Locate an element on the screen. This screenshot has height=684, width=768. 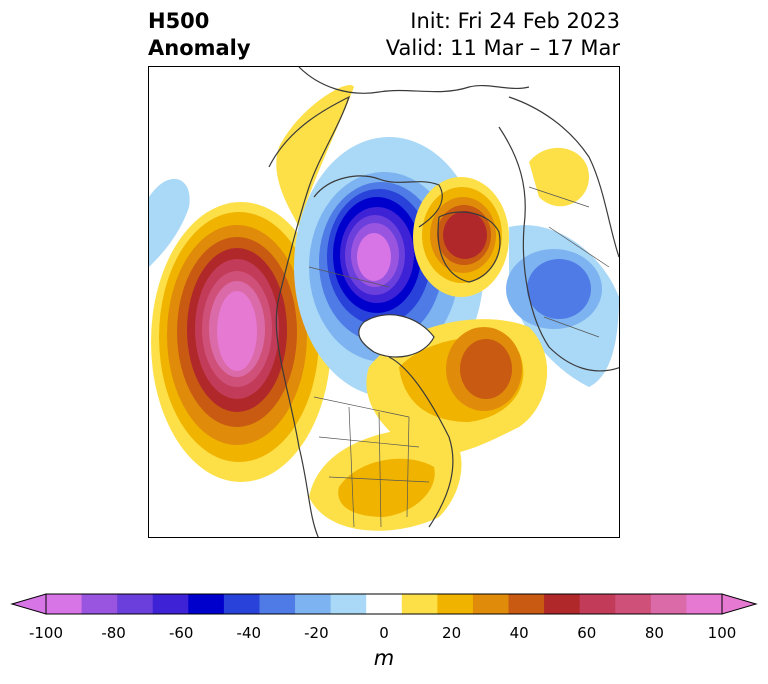
siberia-positive-patch is located at coordinates (559, 177).